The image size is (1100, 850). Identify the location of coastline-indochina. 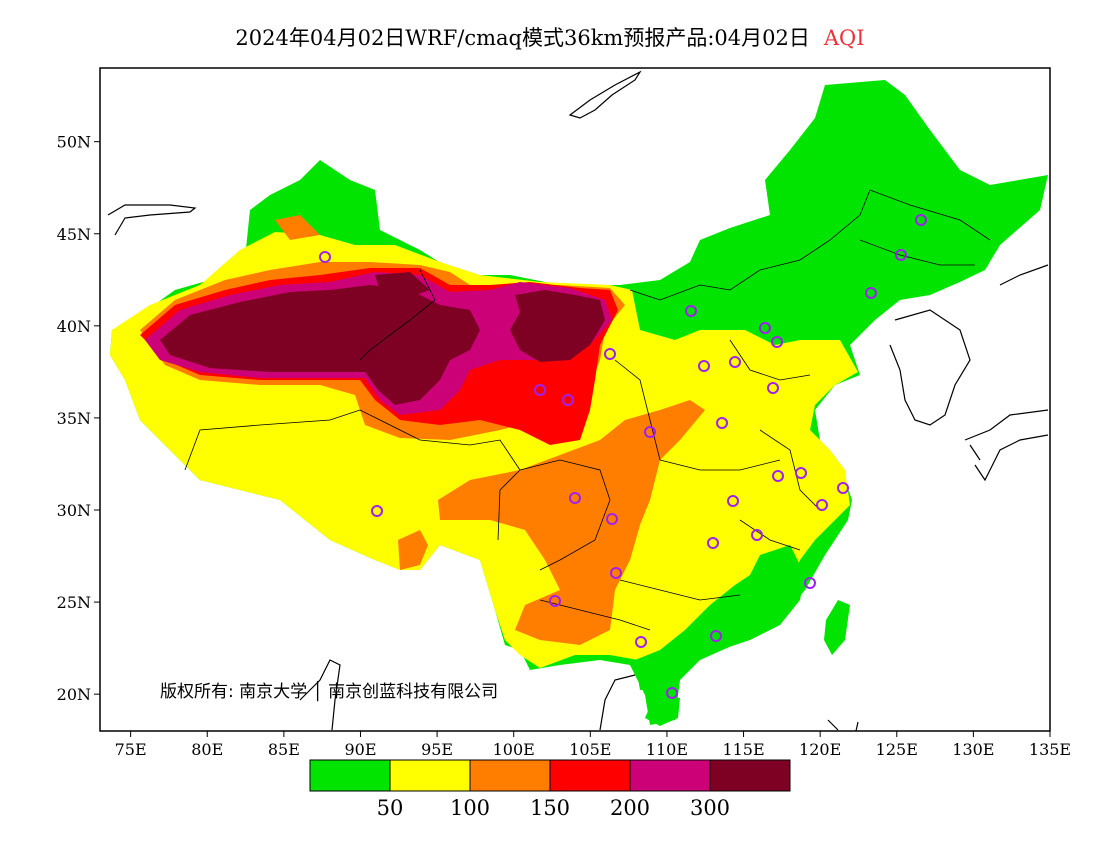
(467, 695).